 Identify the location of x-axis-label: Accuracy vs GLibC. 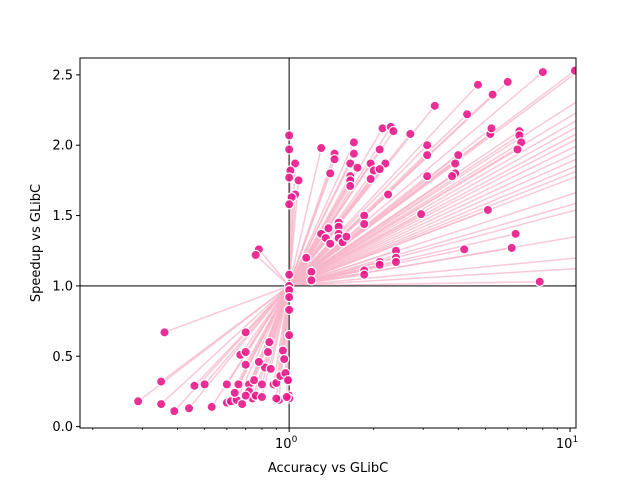
(328, 468).